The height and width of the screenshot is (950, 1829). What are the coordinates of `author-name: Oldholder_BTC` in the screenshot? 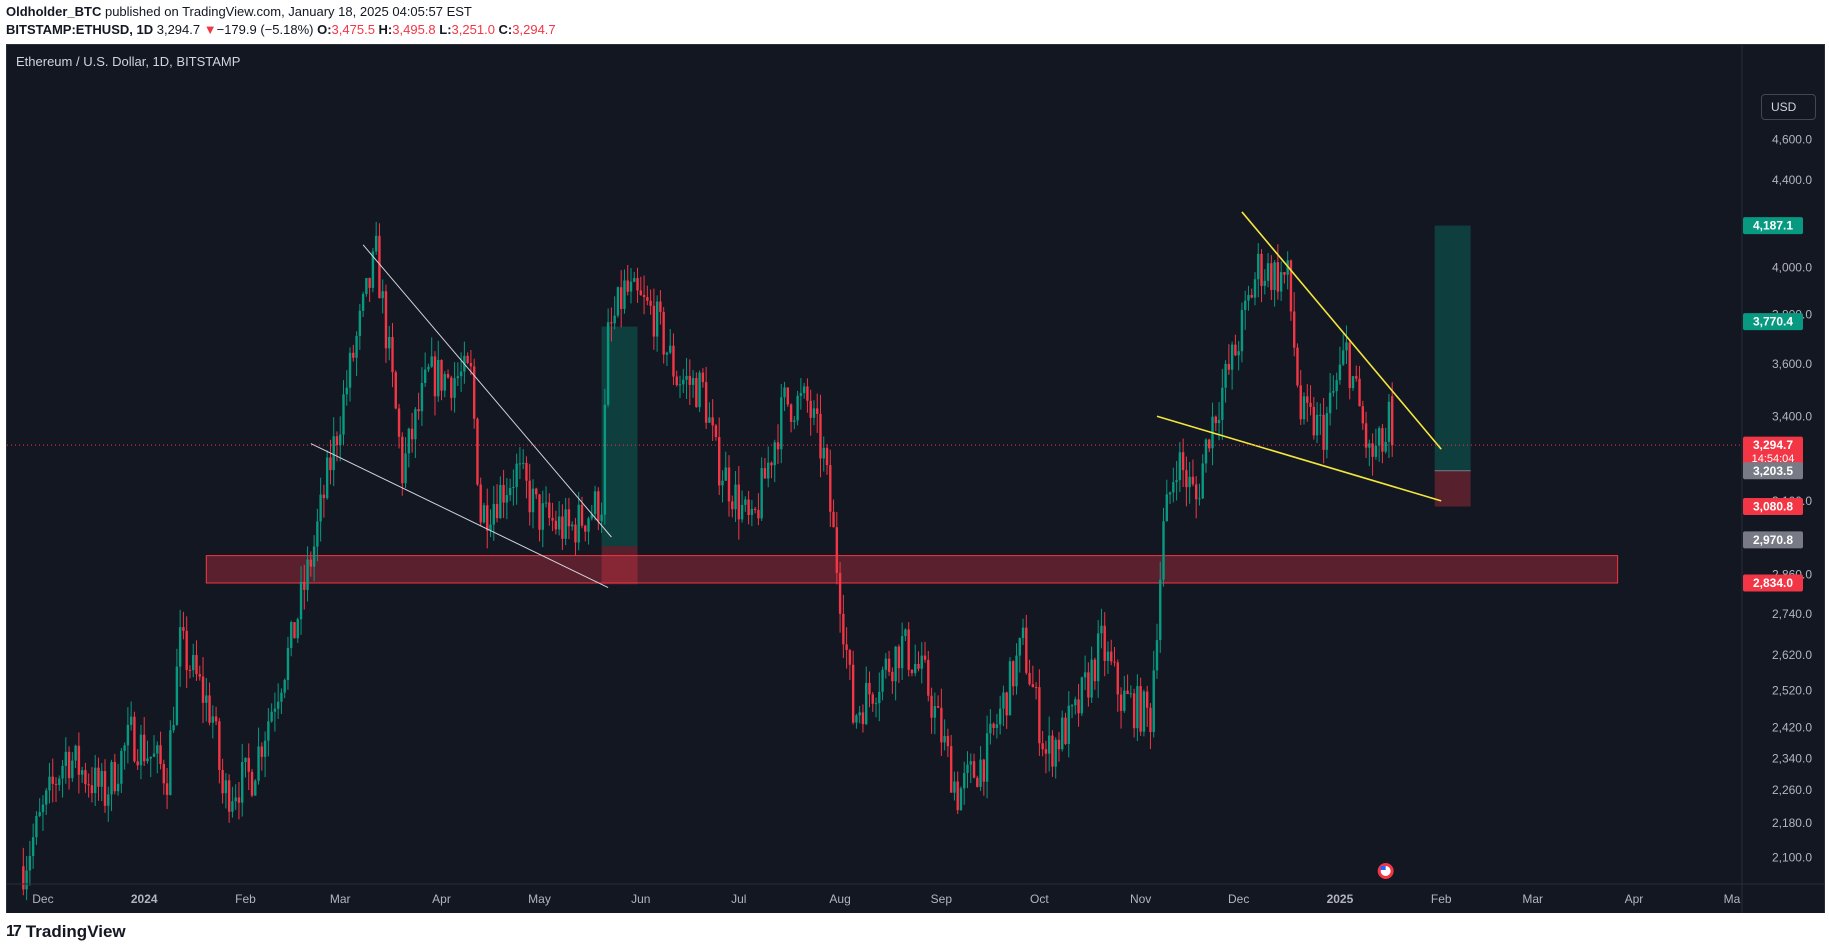 It's located at (54, 11).